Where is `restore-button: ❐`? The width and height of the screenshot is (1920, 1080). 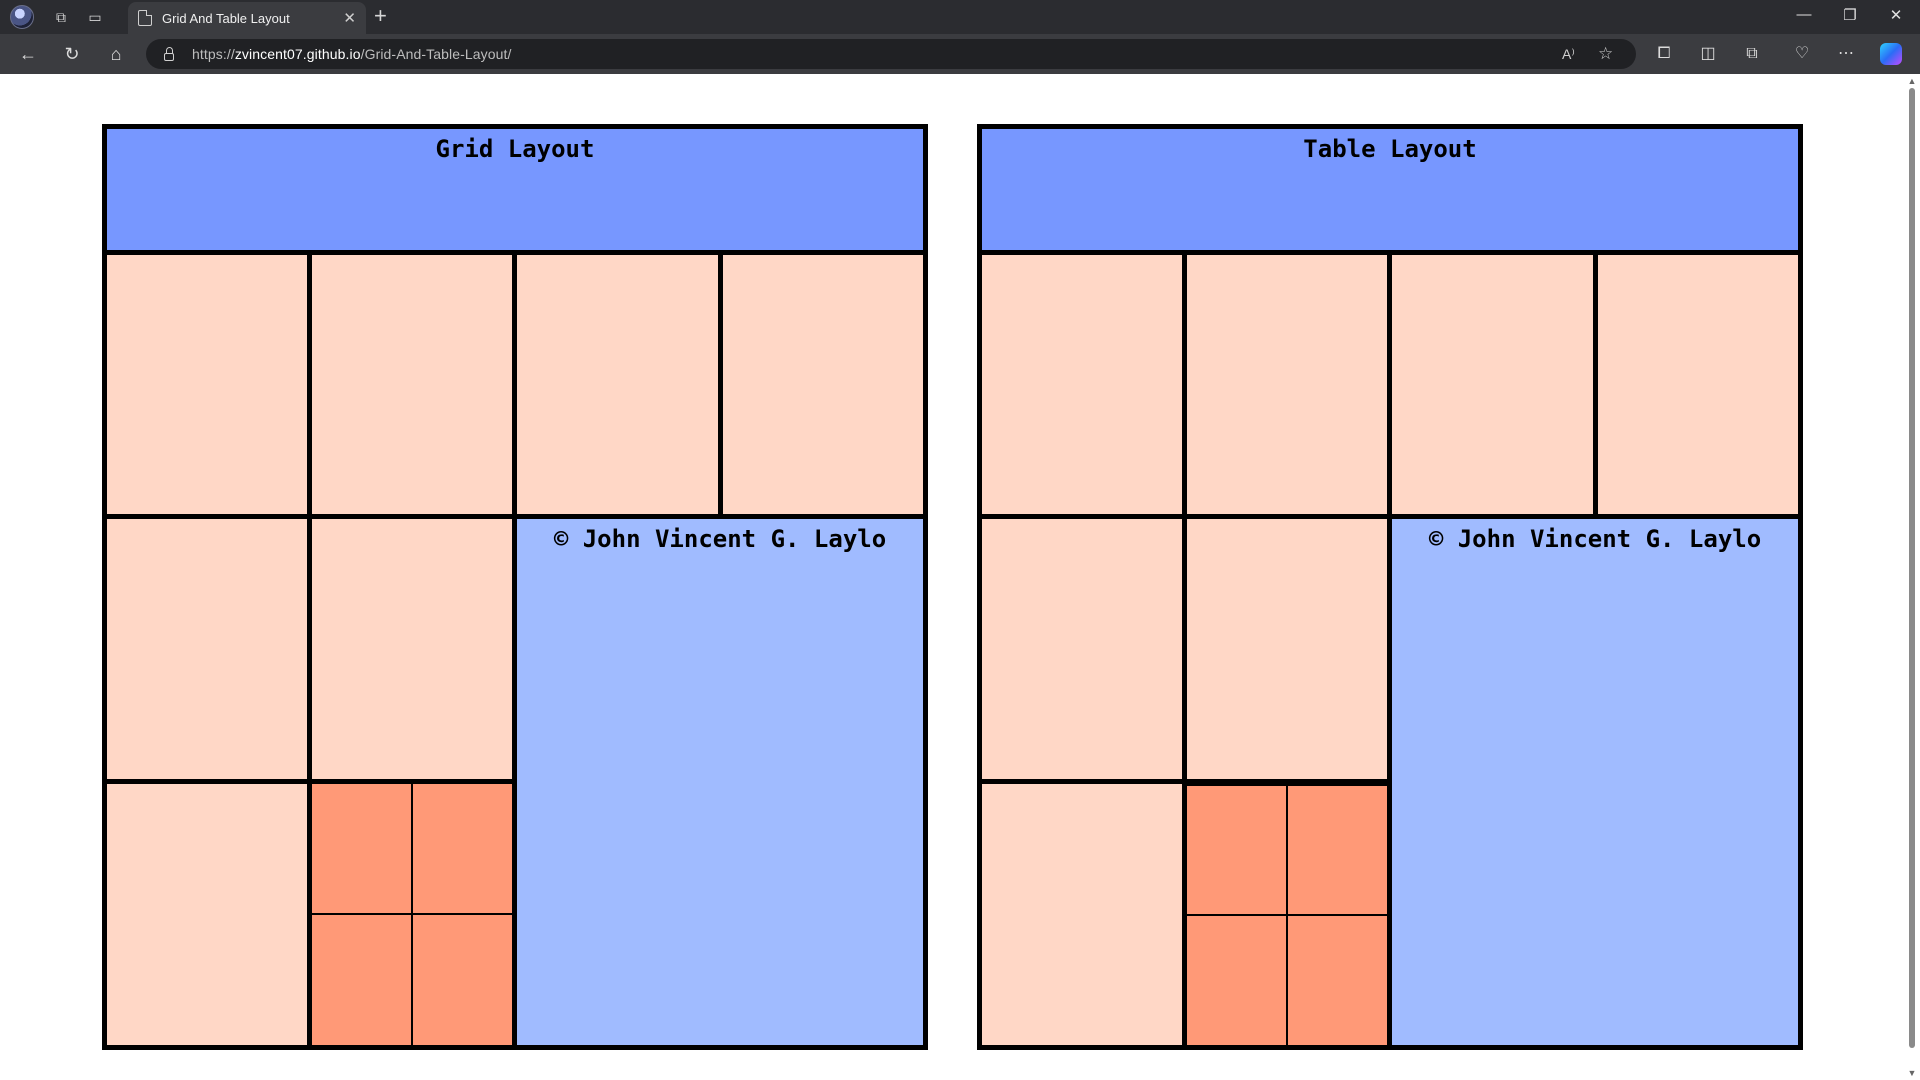
restore-button: ❐ is located at coordinates (1850, 15).